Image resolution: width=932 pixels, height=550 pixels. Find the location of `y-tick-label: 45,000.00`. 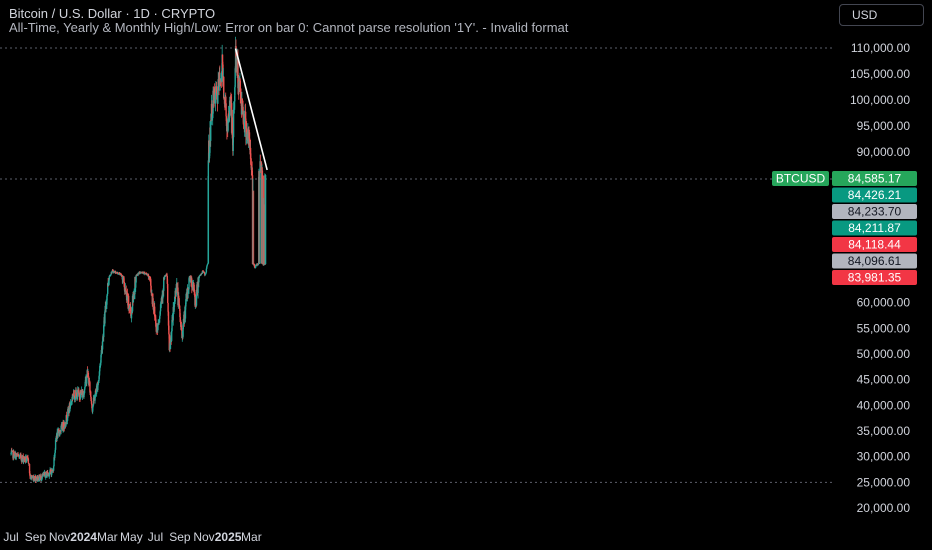

y-tick-label: 45,000.00 is located at coordinates (884, 380).